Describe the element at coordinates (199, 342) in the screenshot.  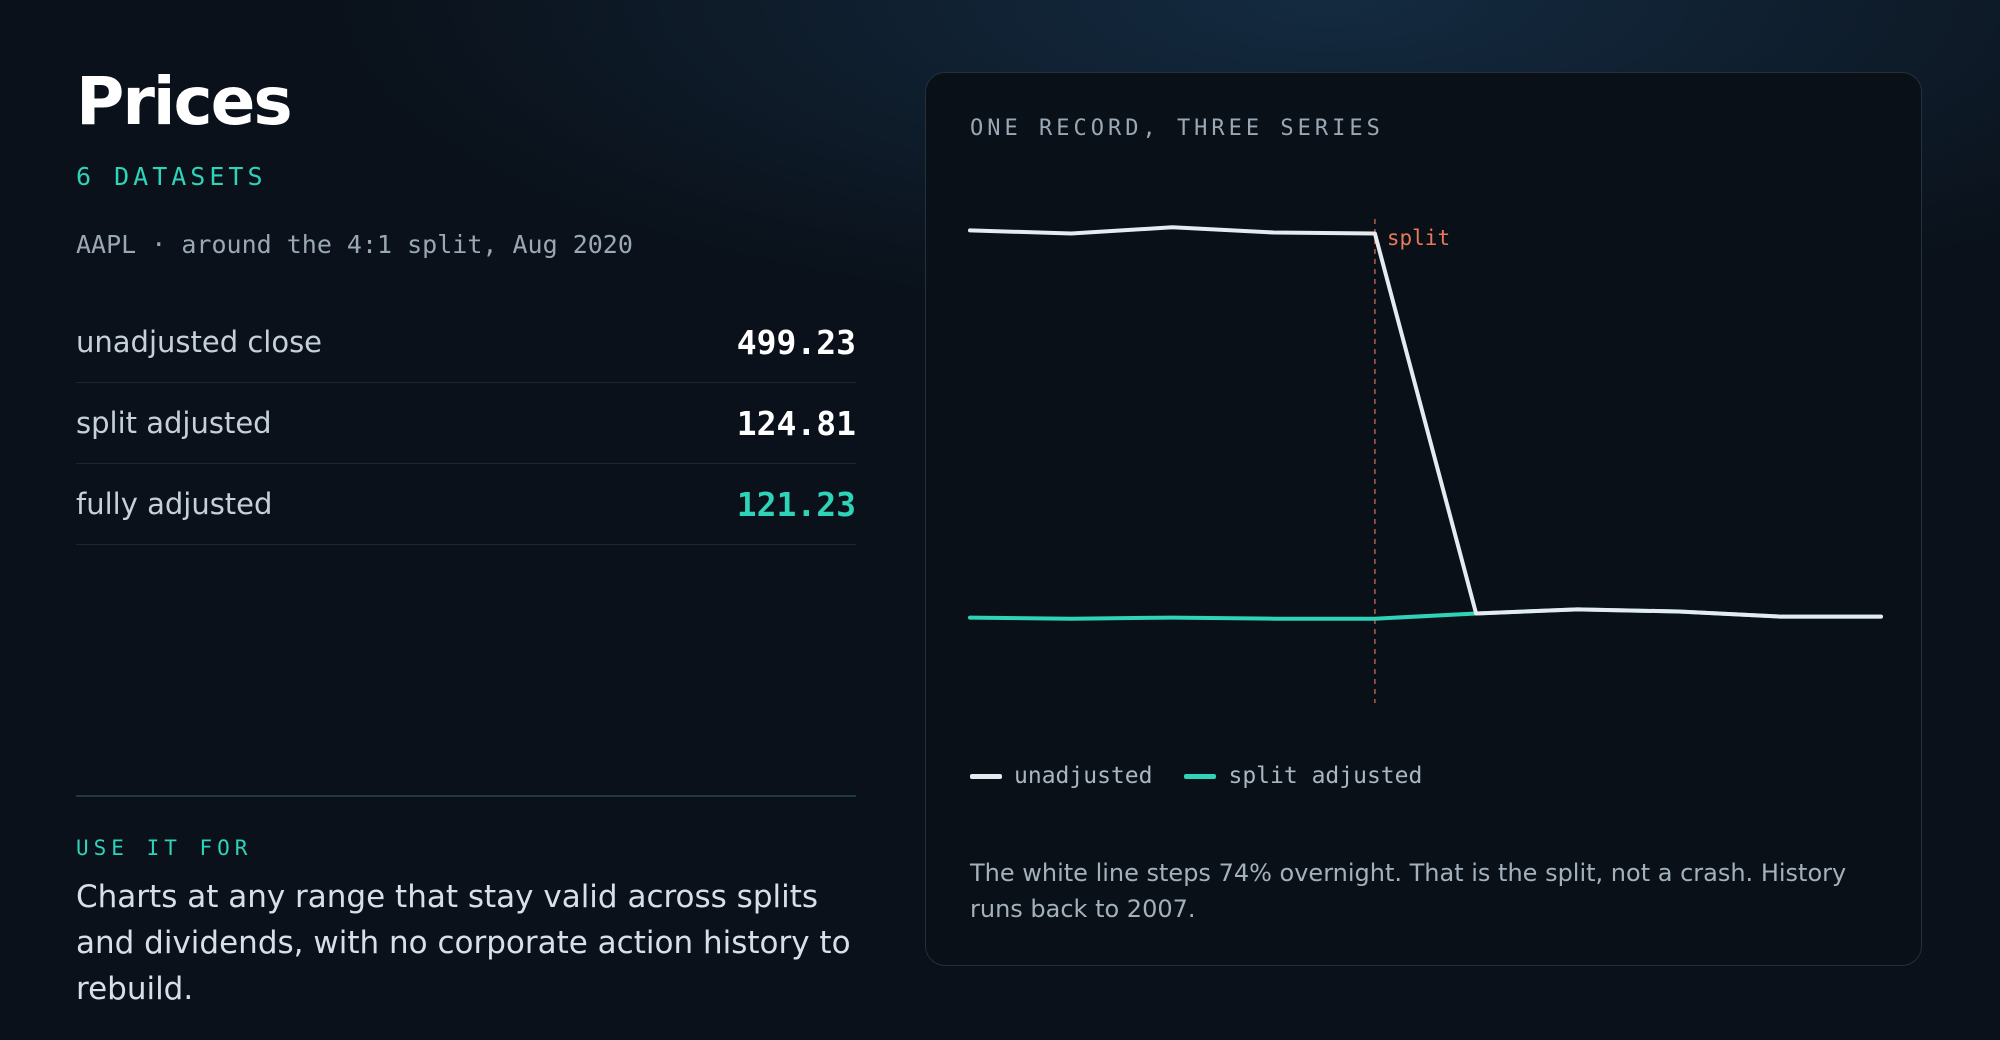
I see `row-label: unadjusted close` at that location.